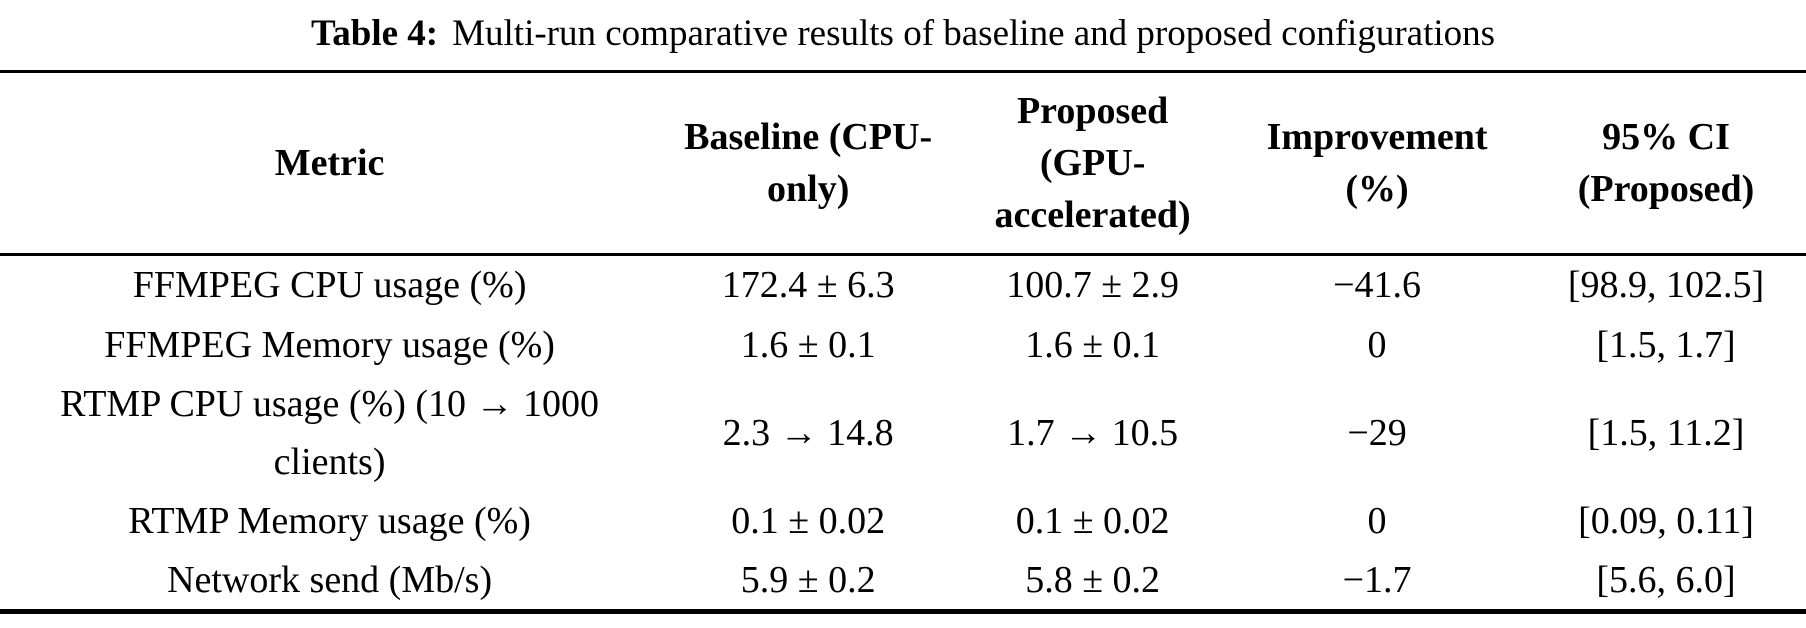 The height and width of the screenshot is (628, 1806). I want to click on cell-baseline: 5.9 ± 0.2, so click(808, 579).